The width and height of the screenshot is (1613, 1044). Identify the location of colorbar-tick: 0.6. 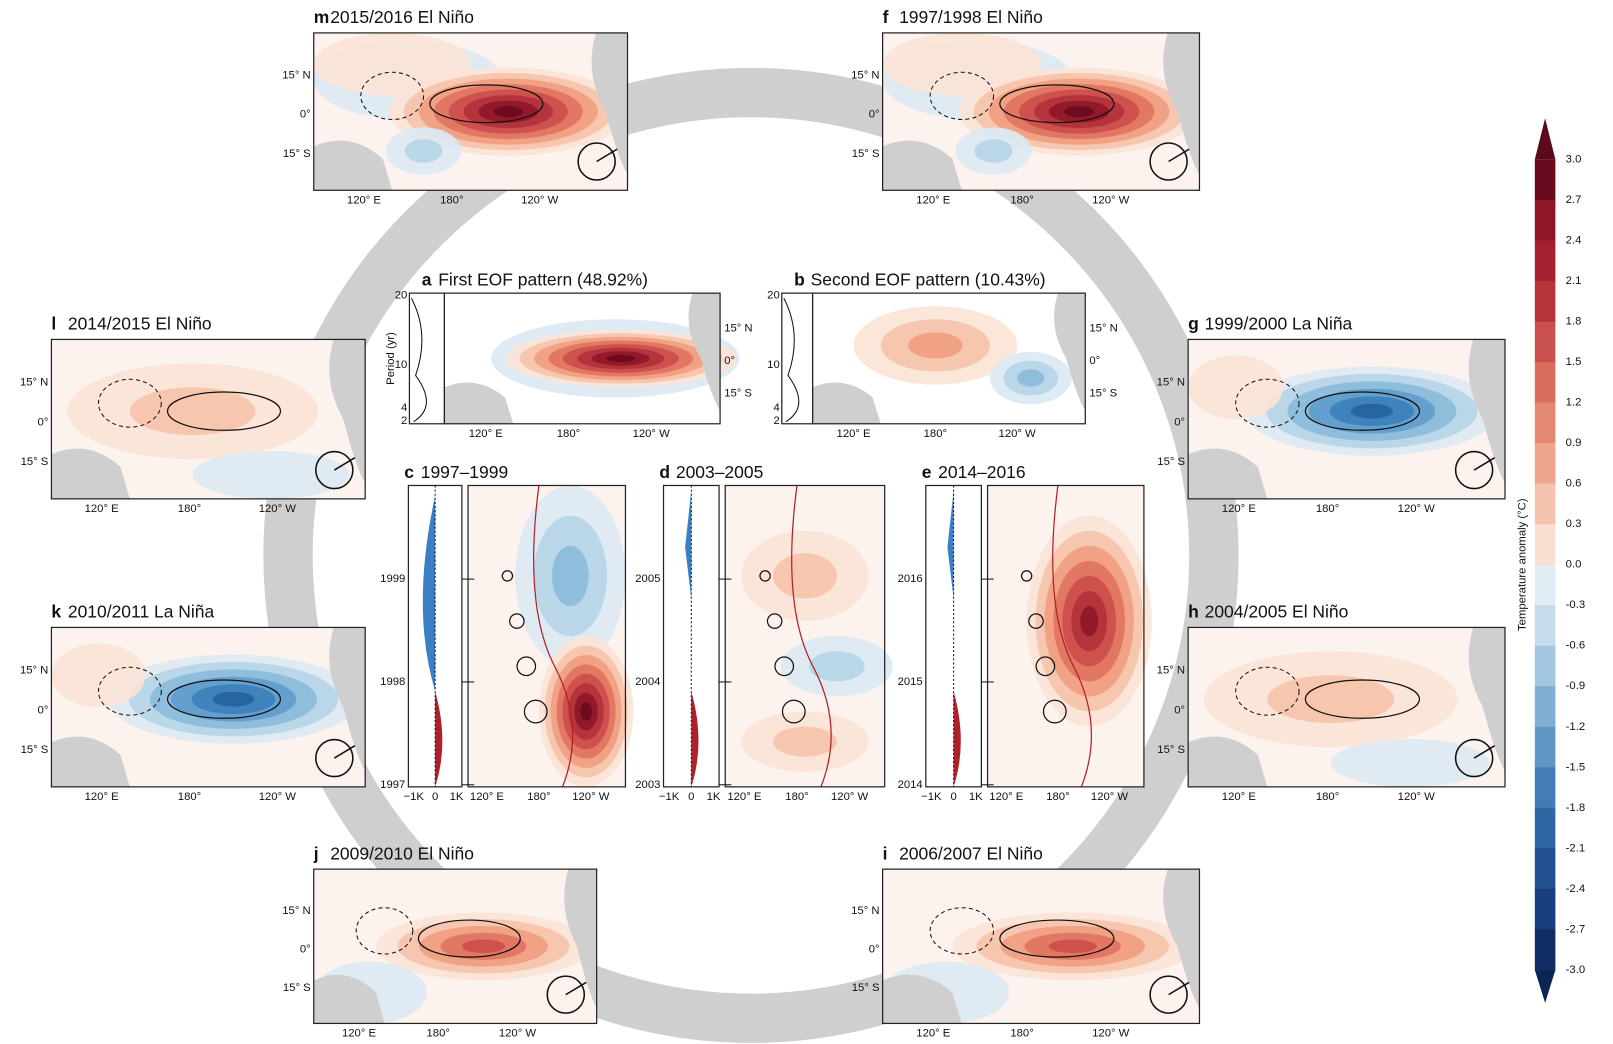
(1574, 484).